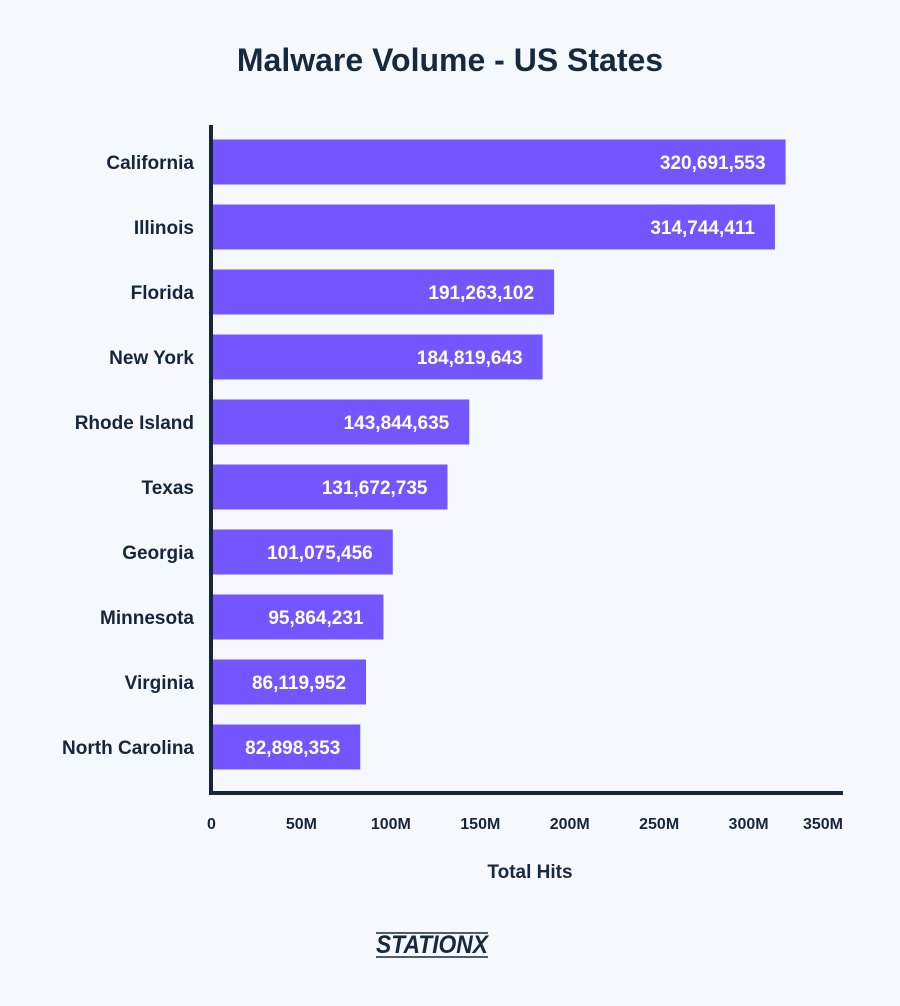 This screenshot has height=1006, width=900. I want to click on chart-title: Malware Volume - US States, so click(450, 60).